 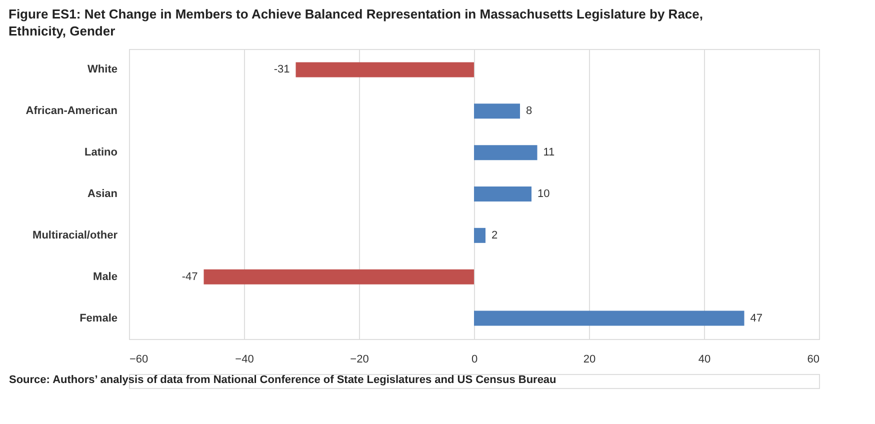 I want to click on y-tick-label: Asian, so click(x=103, y=194).